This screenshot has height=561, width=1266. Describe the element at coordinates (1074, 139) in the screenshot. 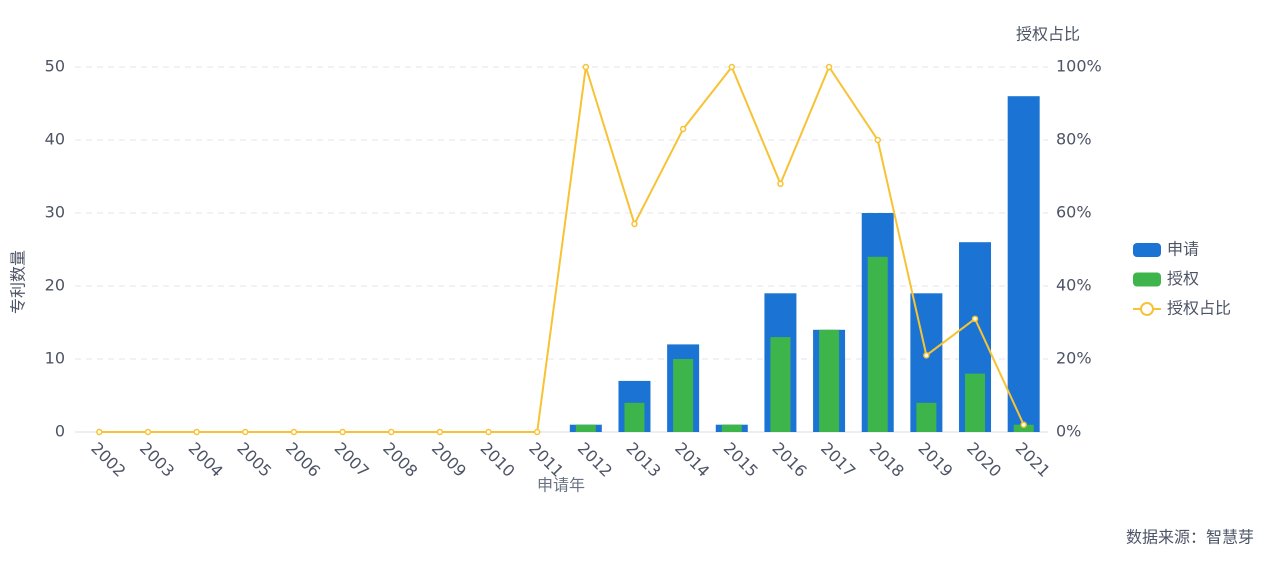

I see `y2-tick-label: 80%` at that location.